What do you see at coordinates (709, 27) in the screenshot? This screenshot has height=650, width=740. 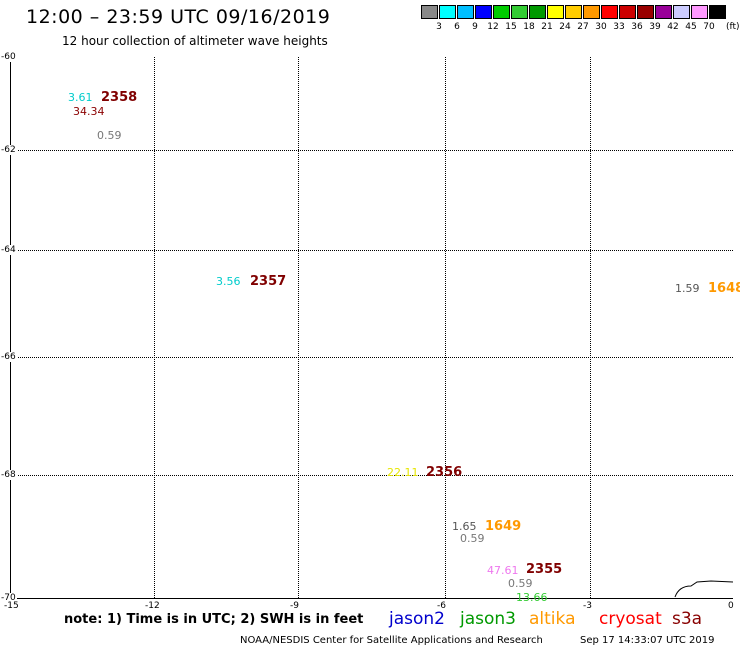 I see `legend-label: 70` at bounding box center [709, 27].